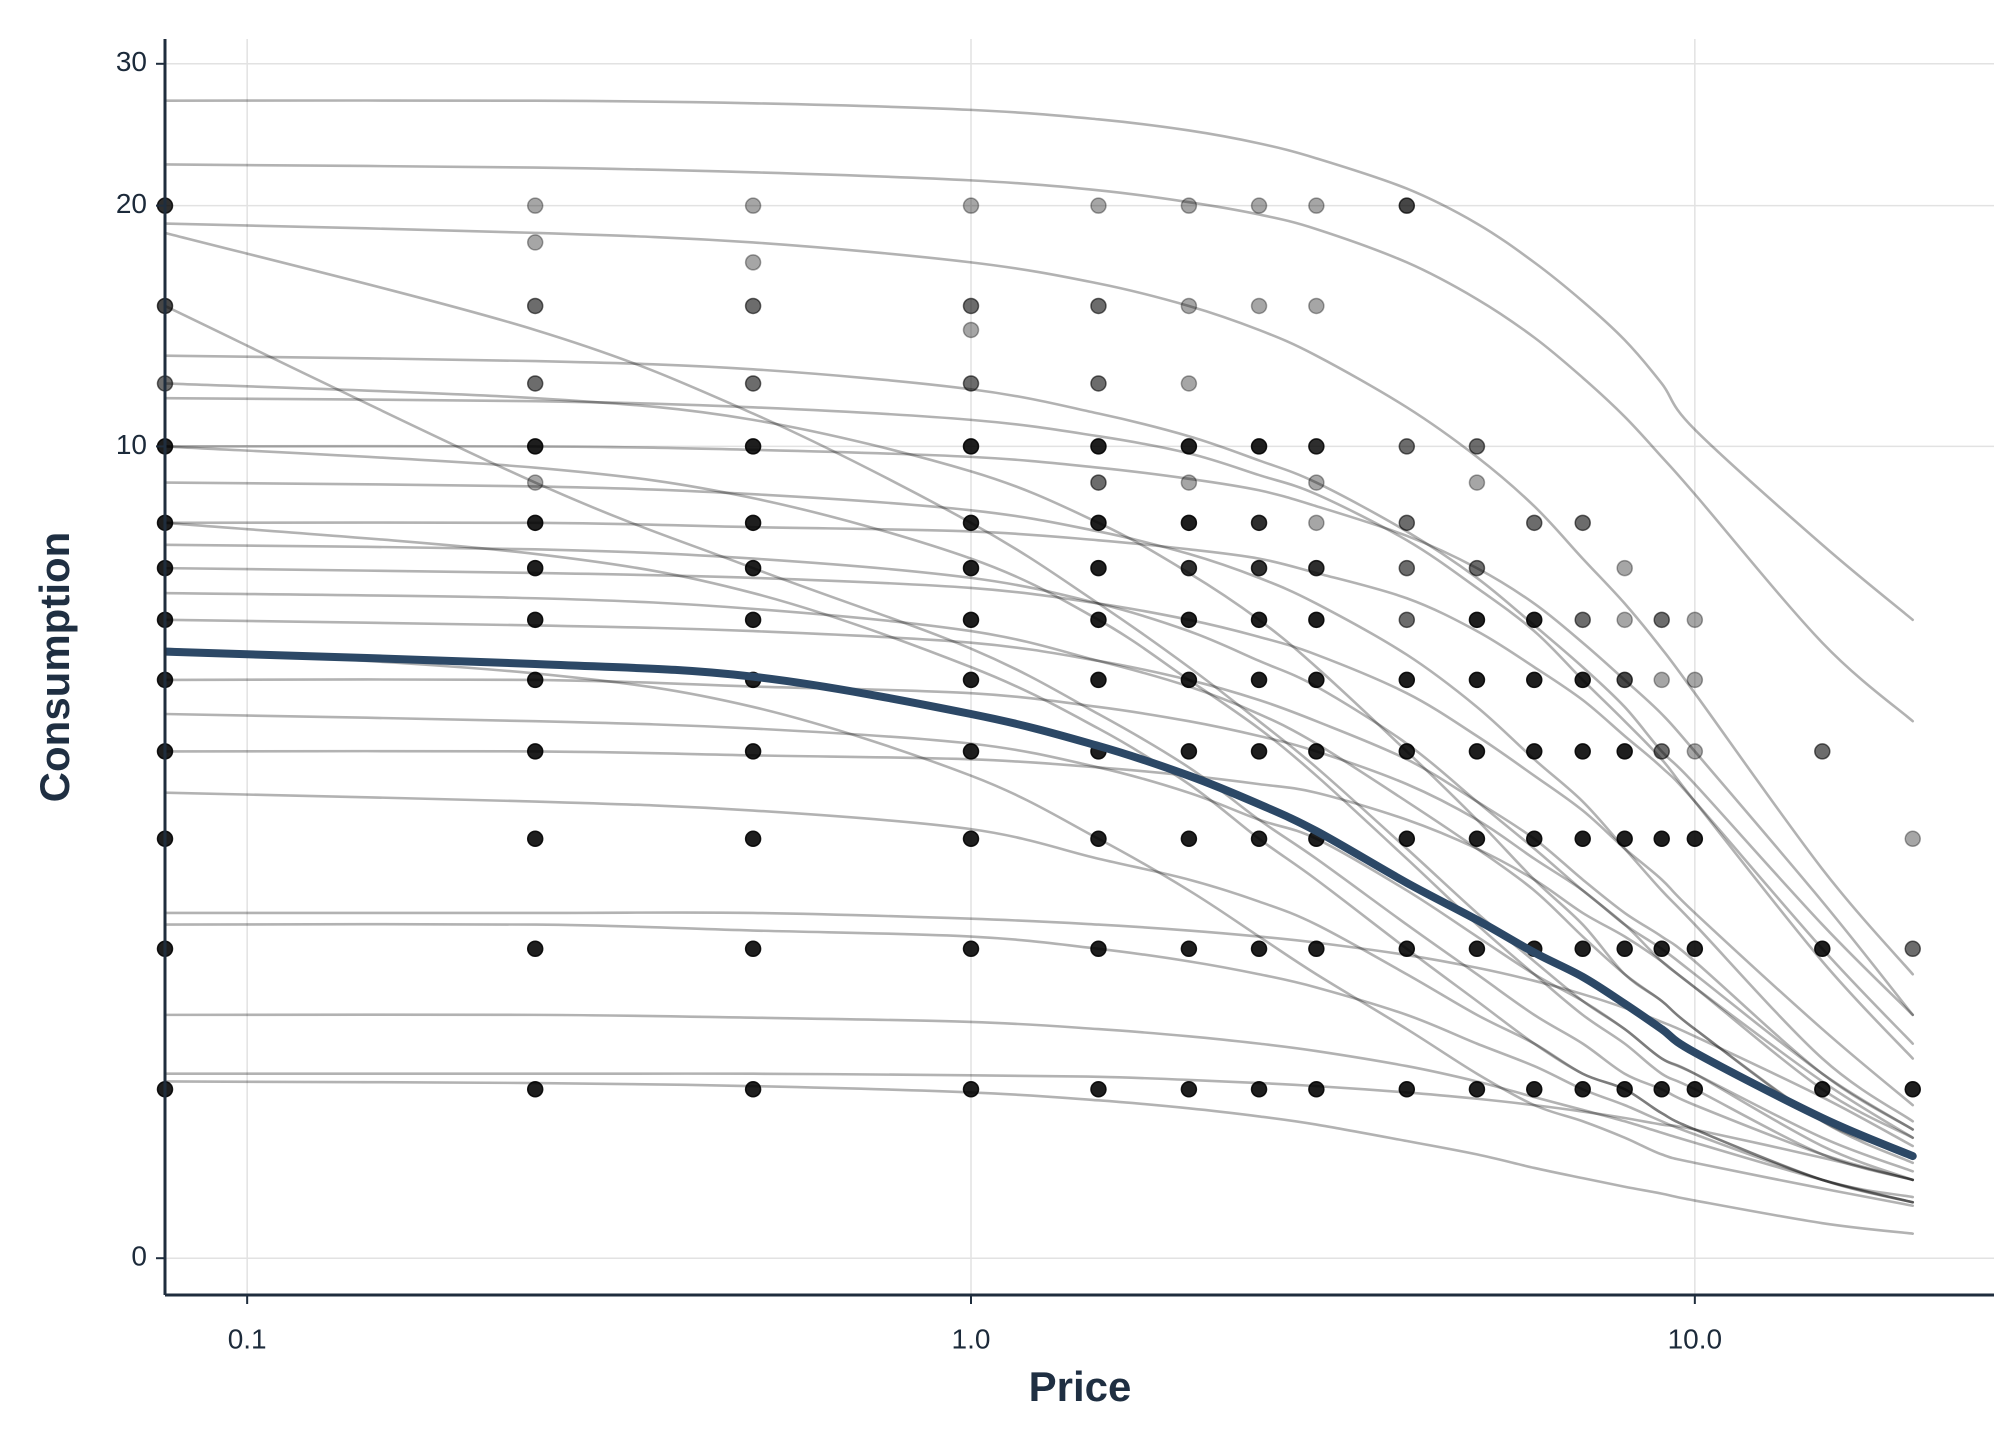 The height and width of the screenshot is (1440, 2016). What do you see at coordinates (1695, 1338) in the screenshot?
I see `x-tick-label: 10.0` at bounding box center [1695, 1338].